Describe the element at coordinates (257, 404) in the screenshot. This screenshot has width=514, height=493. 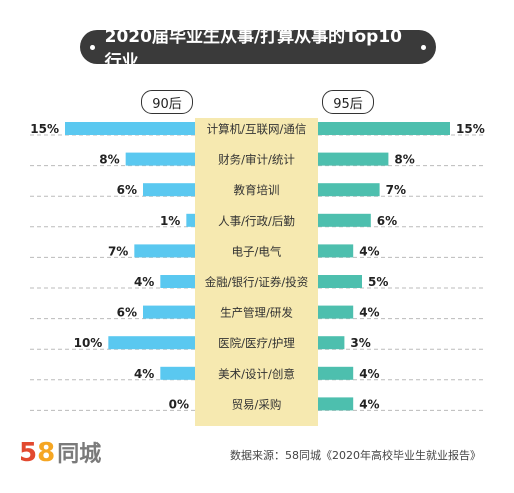
I see `category-label: 贸易/采购` at that location.